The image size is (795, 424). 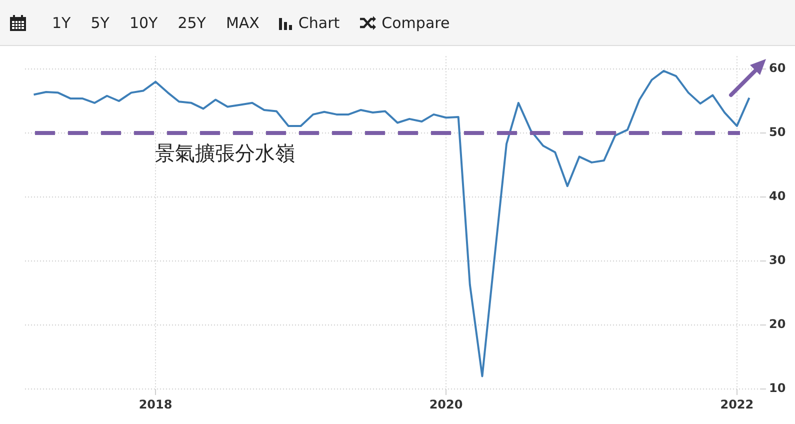 I want to click on y-tick-label: 10, so click(x=777, y=388).